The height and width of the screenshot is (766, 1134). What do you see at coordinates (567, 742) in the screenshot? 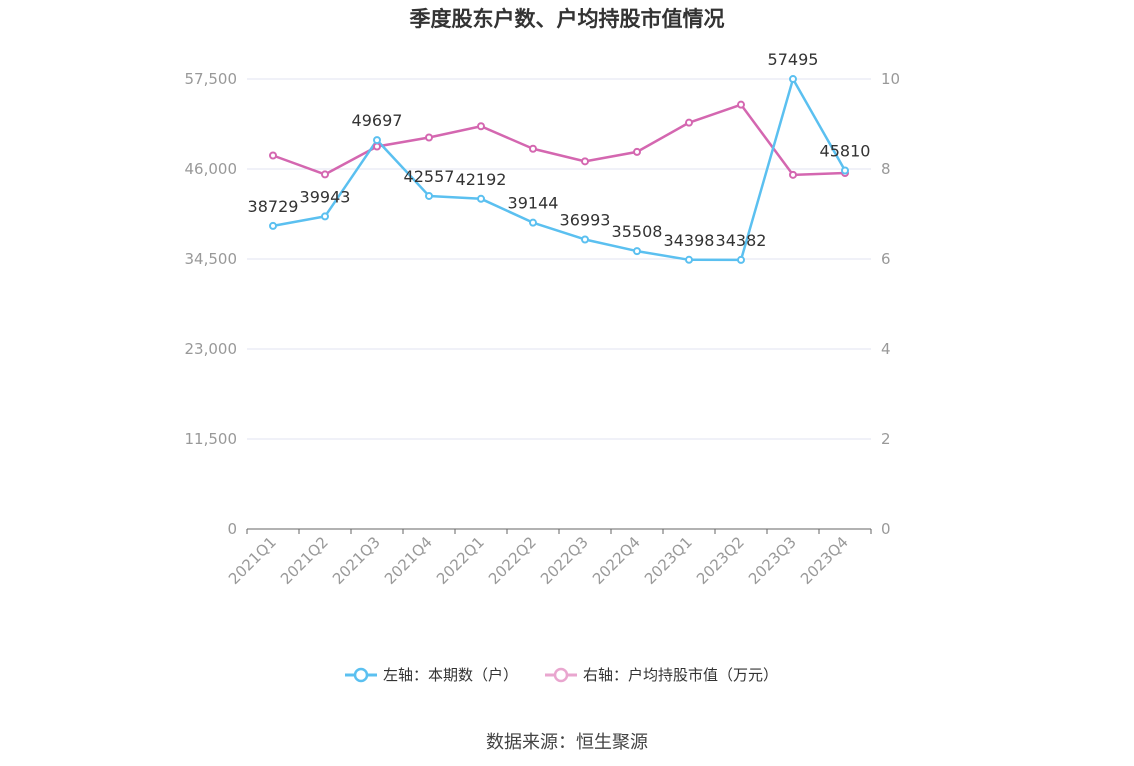
I see `data-source: 数据来源：恒生聚源` at bounding box center [567, 742].